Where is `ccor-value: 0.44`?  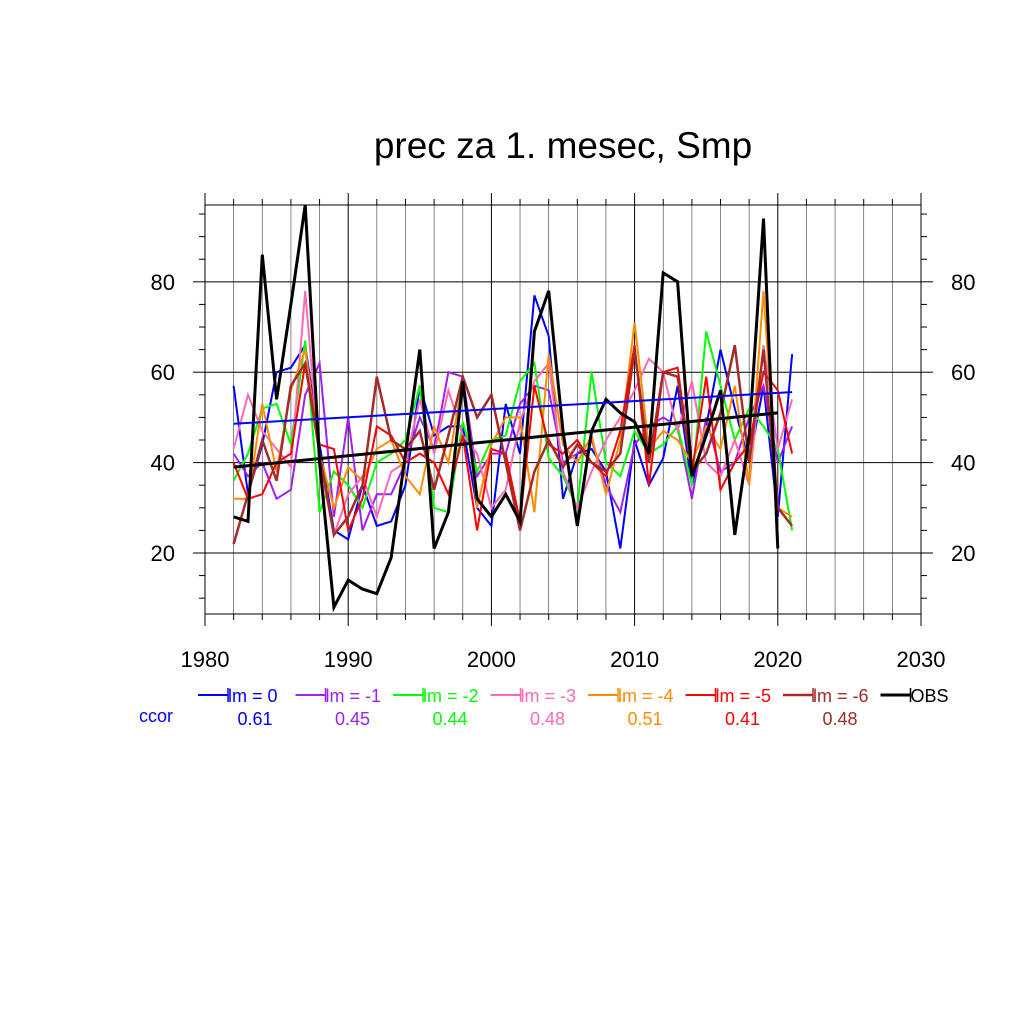 ccor-value: 0.44 is located at coordinates (449, 719).